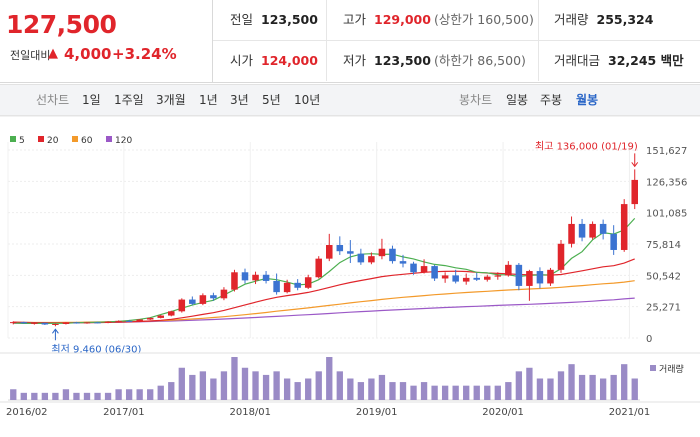 The width and height of the screenshot is (700, 437). I want to click on x-tick-label: 2020/01, so click(503, 412).